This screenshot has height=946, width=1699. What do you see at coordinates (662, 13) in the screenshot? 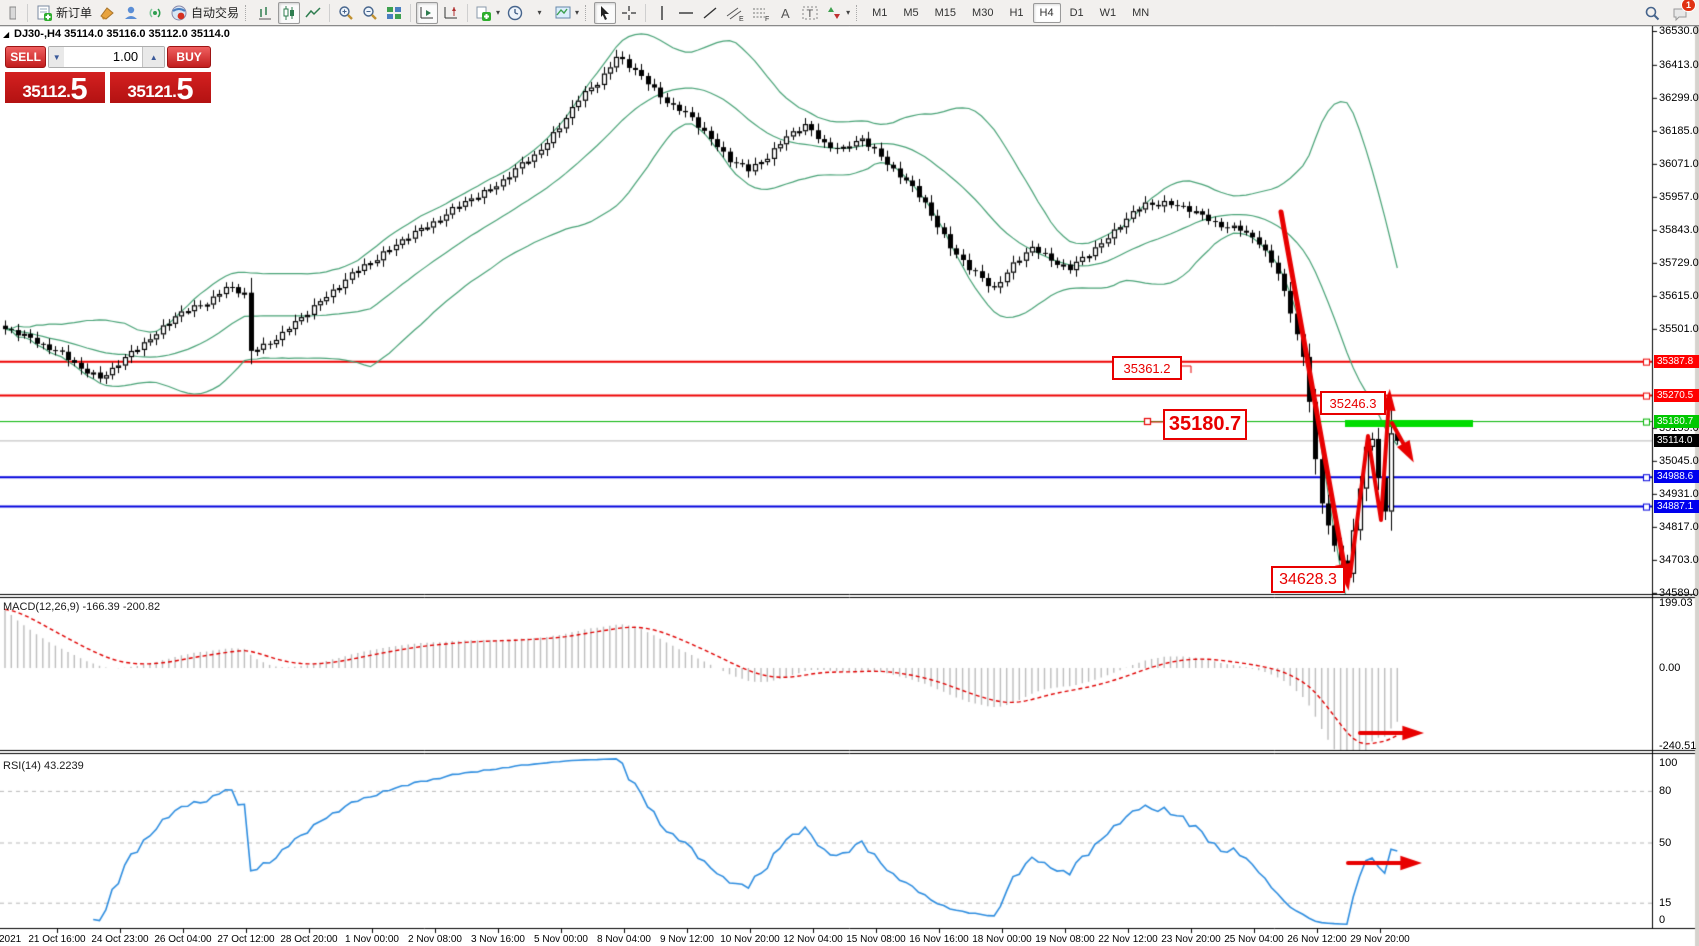
I see `vertical-line-button` at bounding box center [662, 13].